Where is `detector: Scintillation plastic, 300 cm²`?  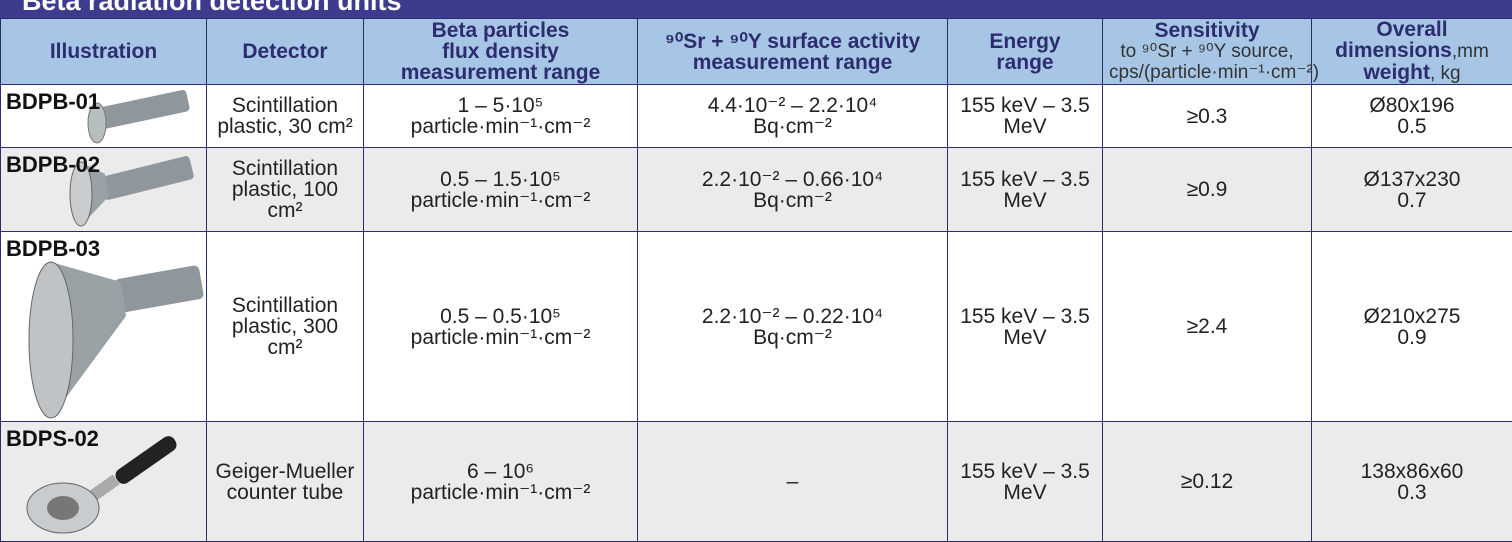 detector: Scintillation plastic, 300 cm² is located at coordinates (285, 326).